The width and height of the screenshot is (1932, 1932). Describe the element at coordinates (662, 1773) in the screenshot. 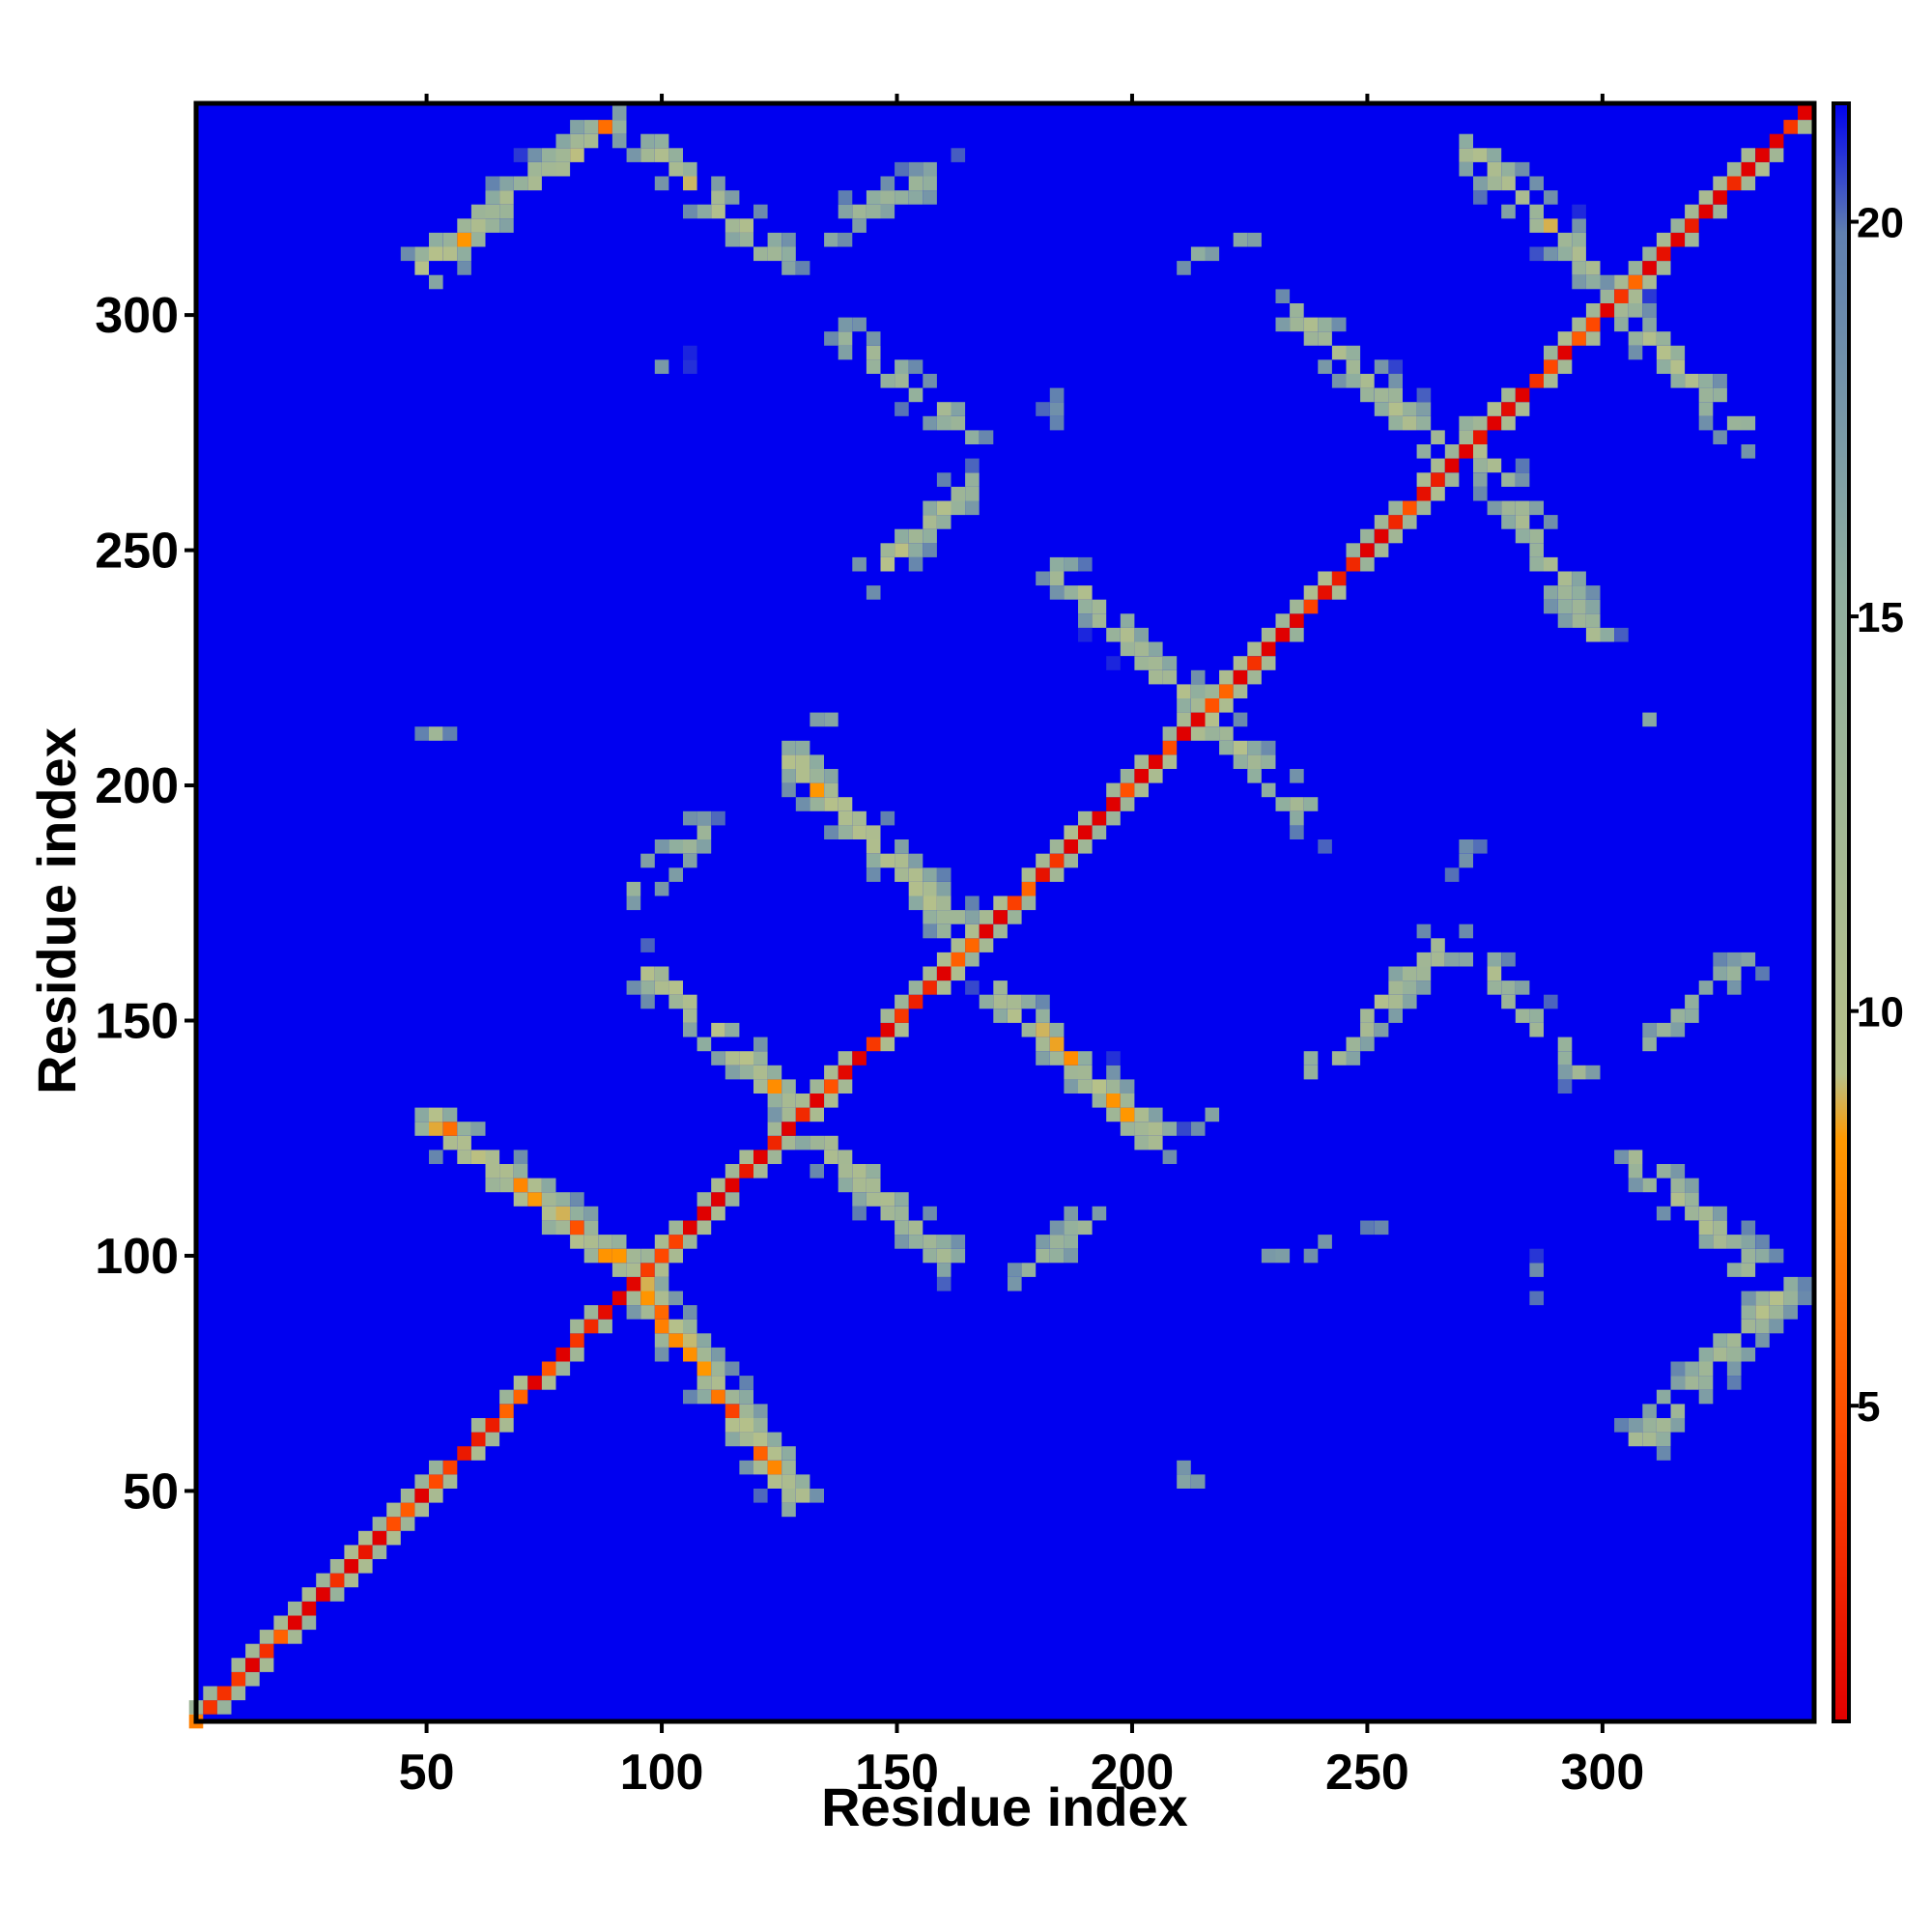

I see `x-tick-label: 100` at that location.